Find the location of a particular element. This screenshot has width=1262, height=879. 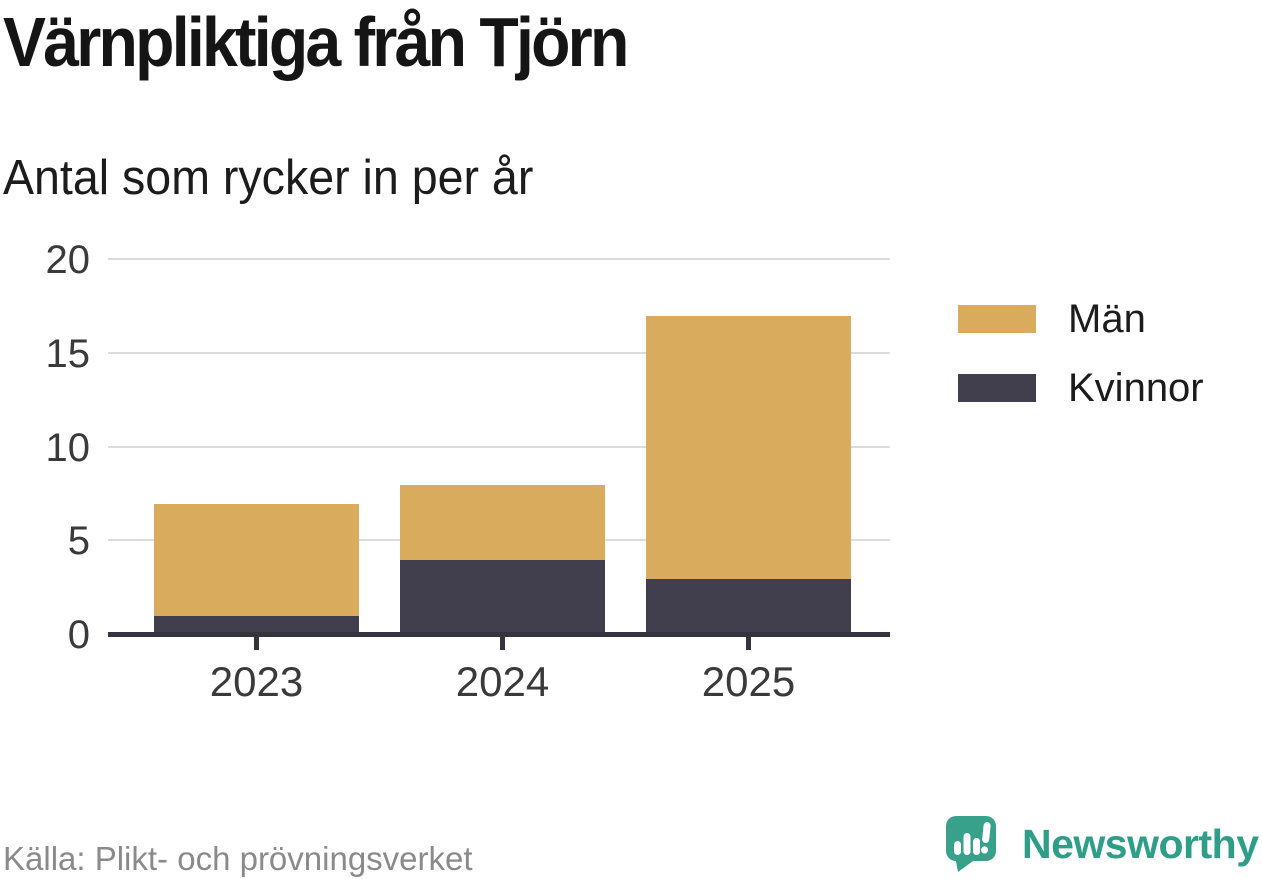

newsworthy-logo-icon is located at coordinates (971, 843).